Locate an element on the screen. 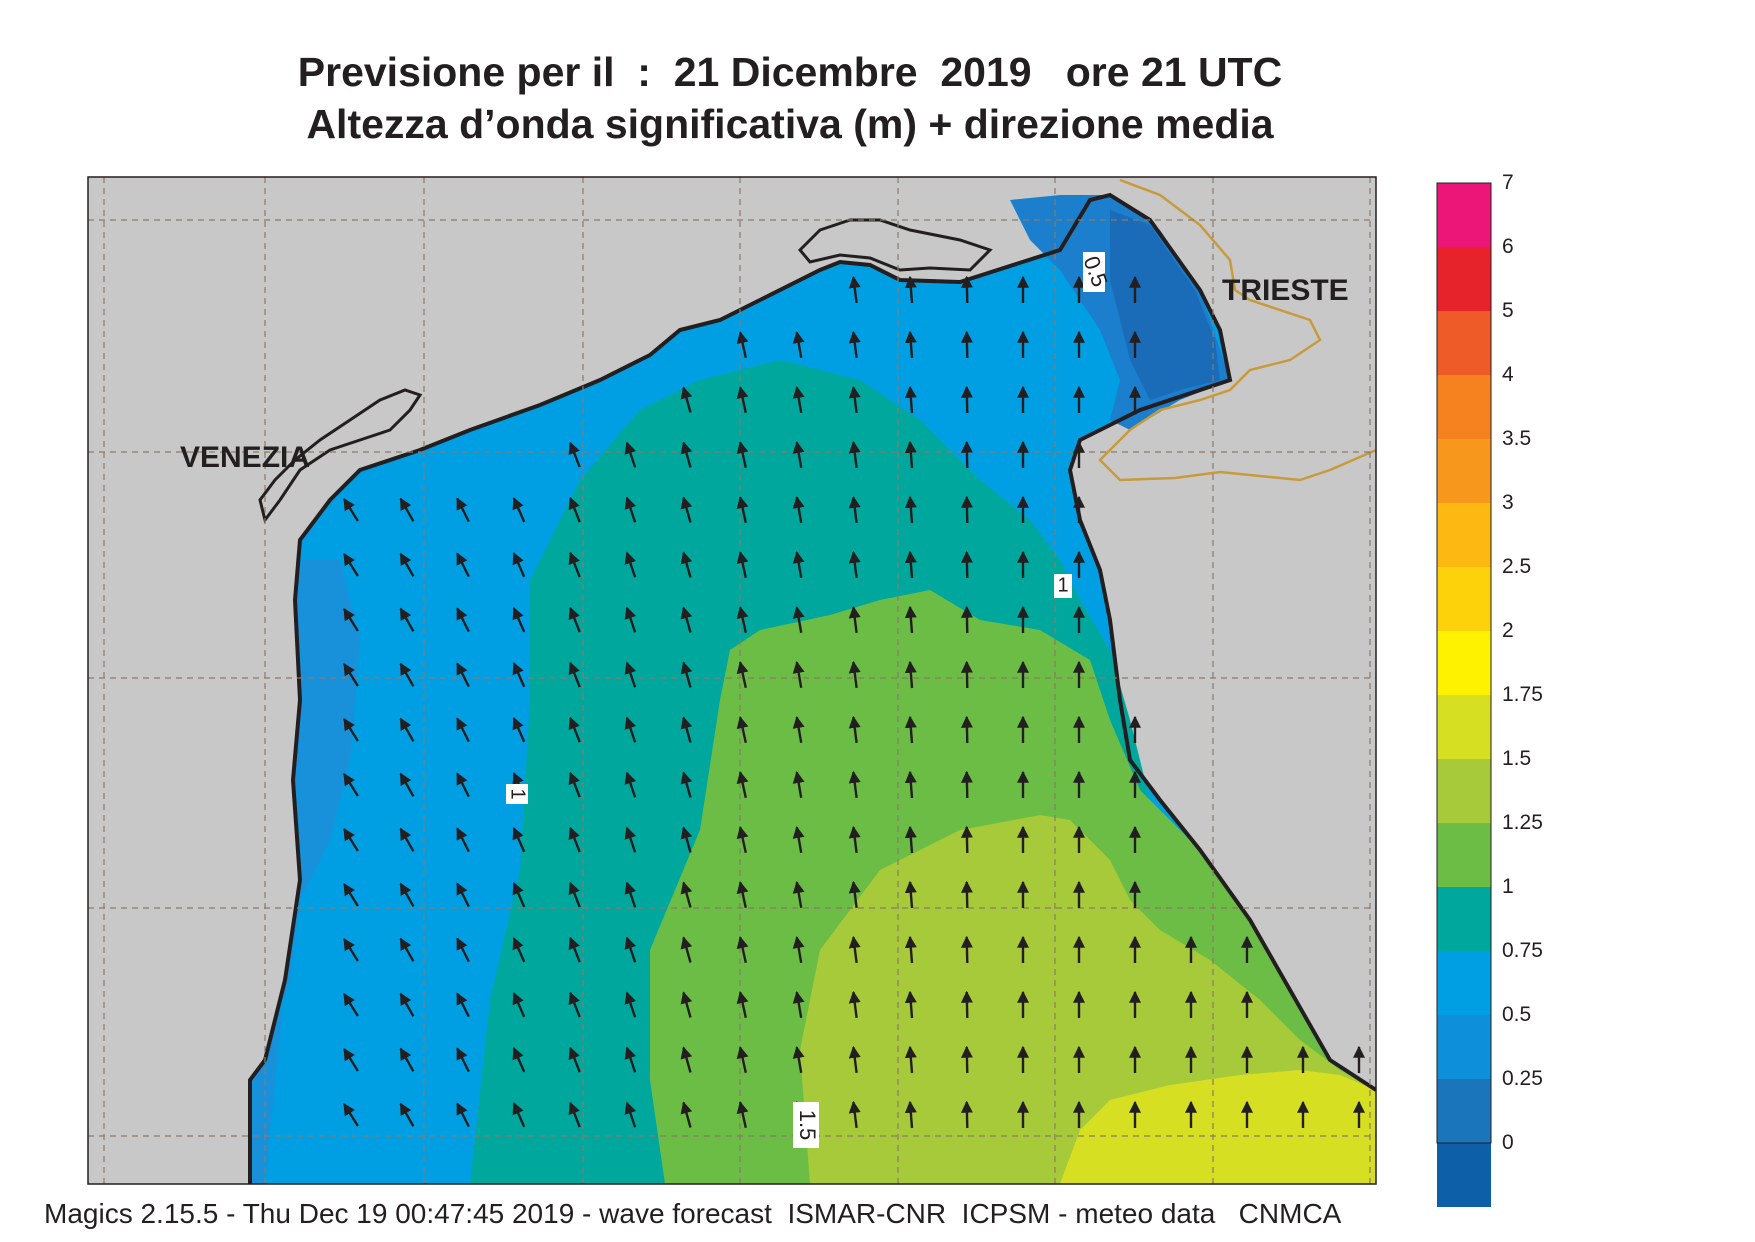 The height and width of the screenshot is (1242, 1755). colorbar-tick-label: 0.5 is located at coordinates (1517, 1014).